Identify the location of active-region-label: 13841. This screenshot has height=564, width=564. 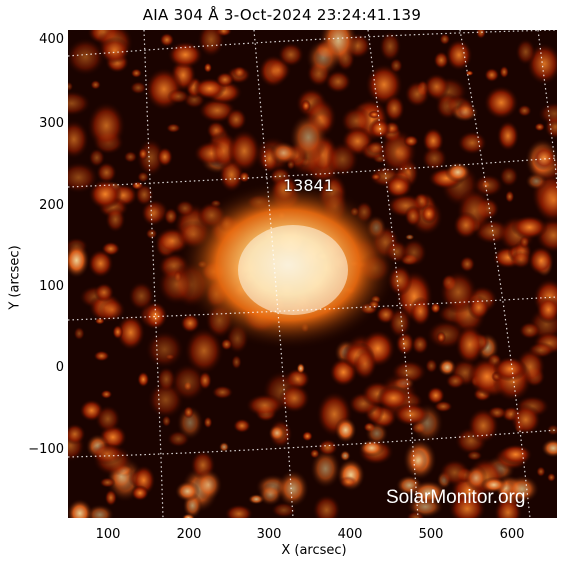
(308, 185).